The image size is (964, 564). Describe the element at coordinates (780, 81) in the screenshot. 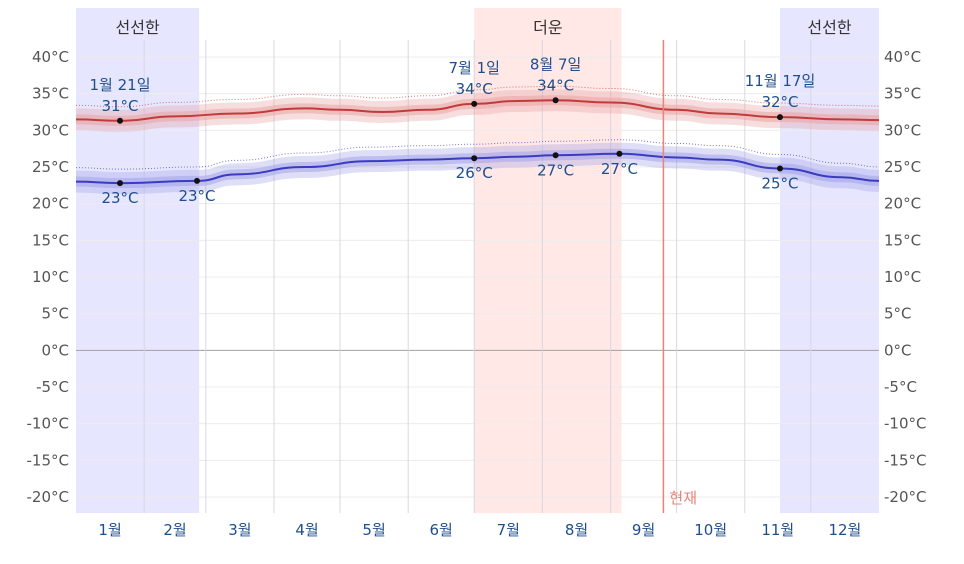

I see `annotation-date: 11월 17일` at that location.